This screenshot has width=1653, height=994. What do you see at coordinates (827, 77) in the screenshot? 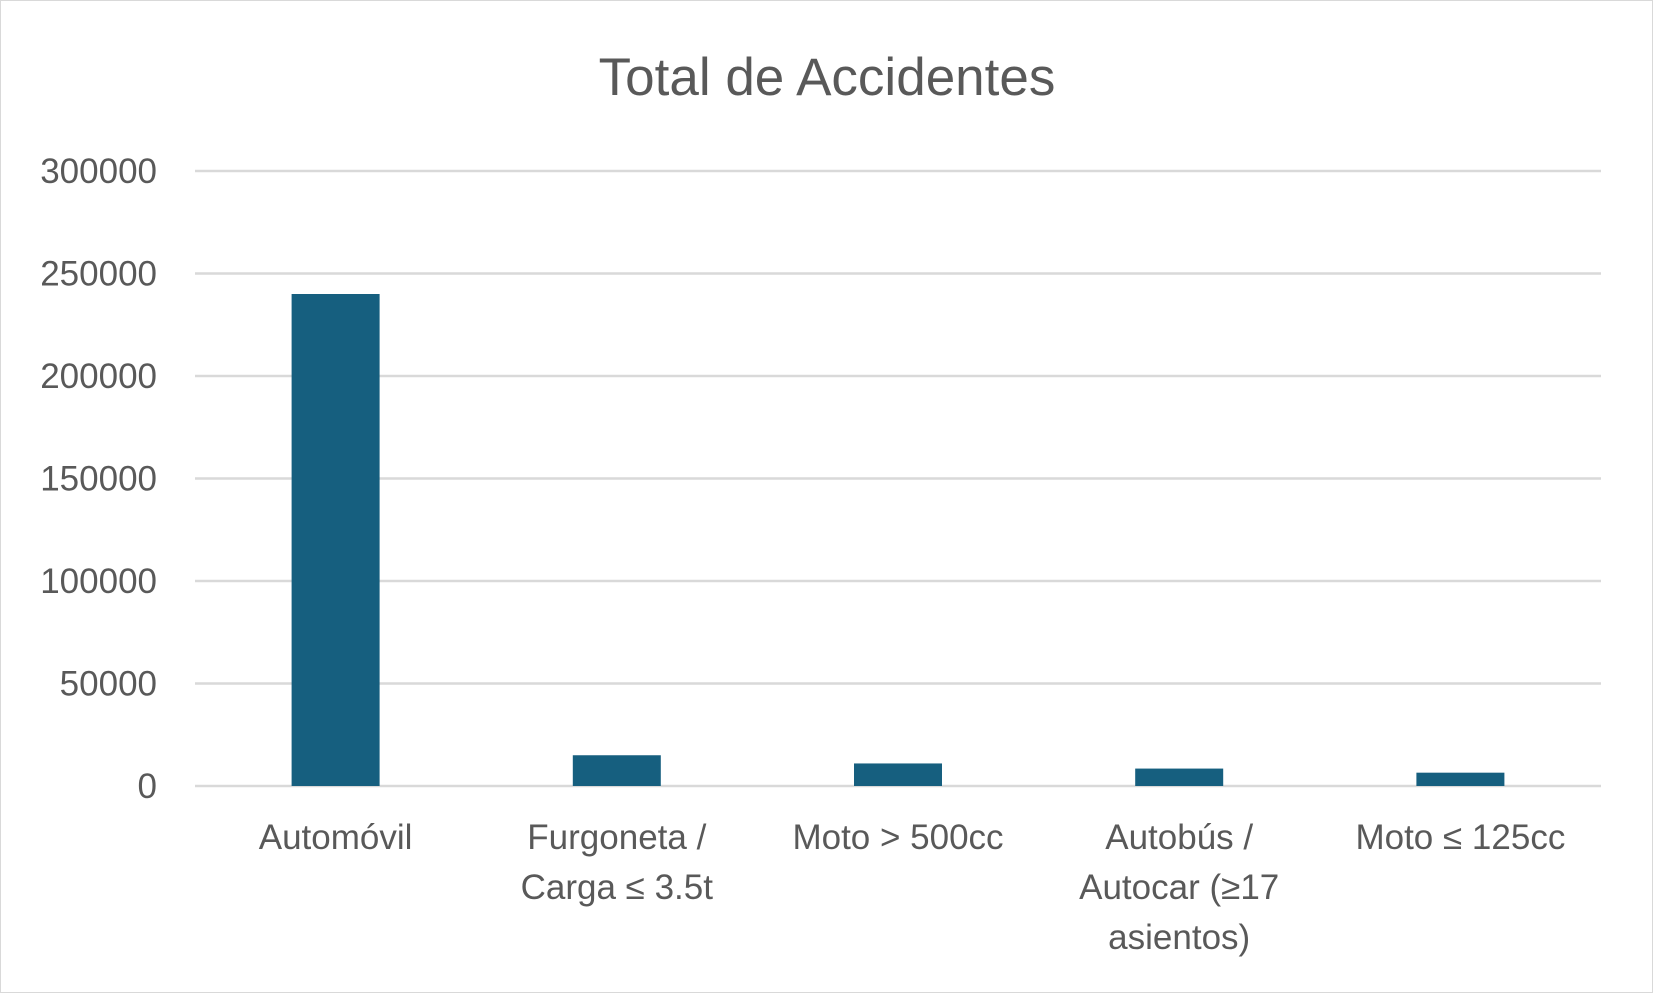
I see `chart-title: Total de Accidentes` at bounding box center [827, 77].